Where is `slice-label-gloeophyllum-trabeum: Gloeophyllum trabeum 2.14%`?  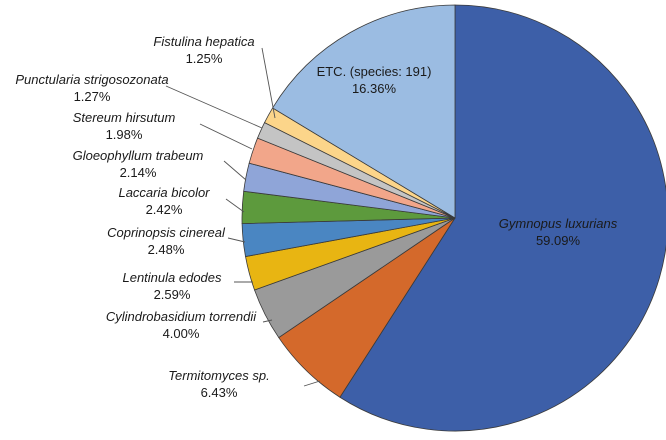
slice-label-gloeophyllum-trabeum: Gloeophyllum trabeum 2.14% is located at coordinates (138, 164).